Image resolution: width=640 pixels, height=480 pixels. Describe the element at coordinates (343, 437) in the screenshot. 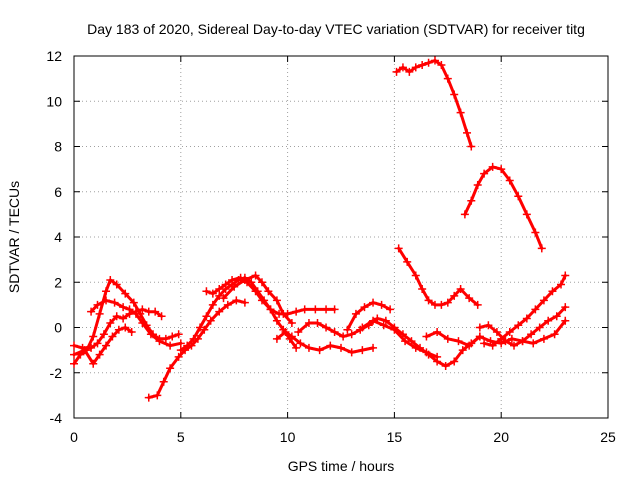

I see `x-tick-labels: 0 5 10 15 20 25` at that location.